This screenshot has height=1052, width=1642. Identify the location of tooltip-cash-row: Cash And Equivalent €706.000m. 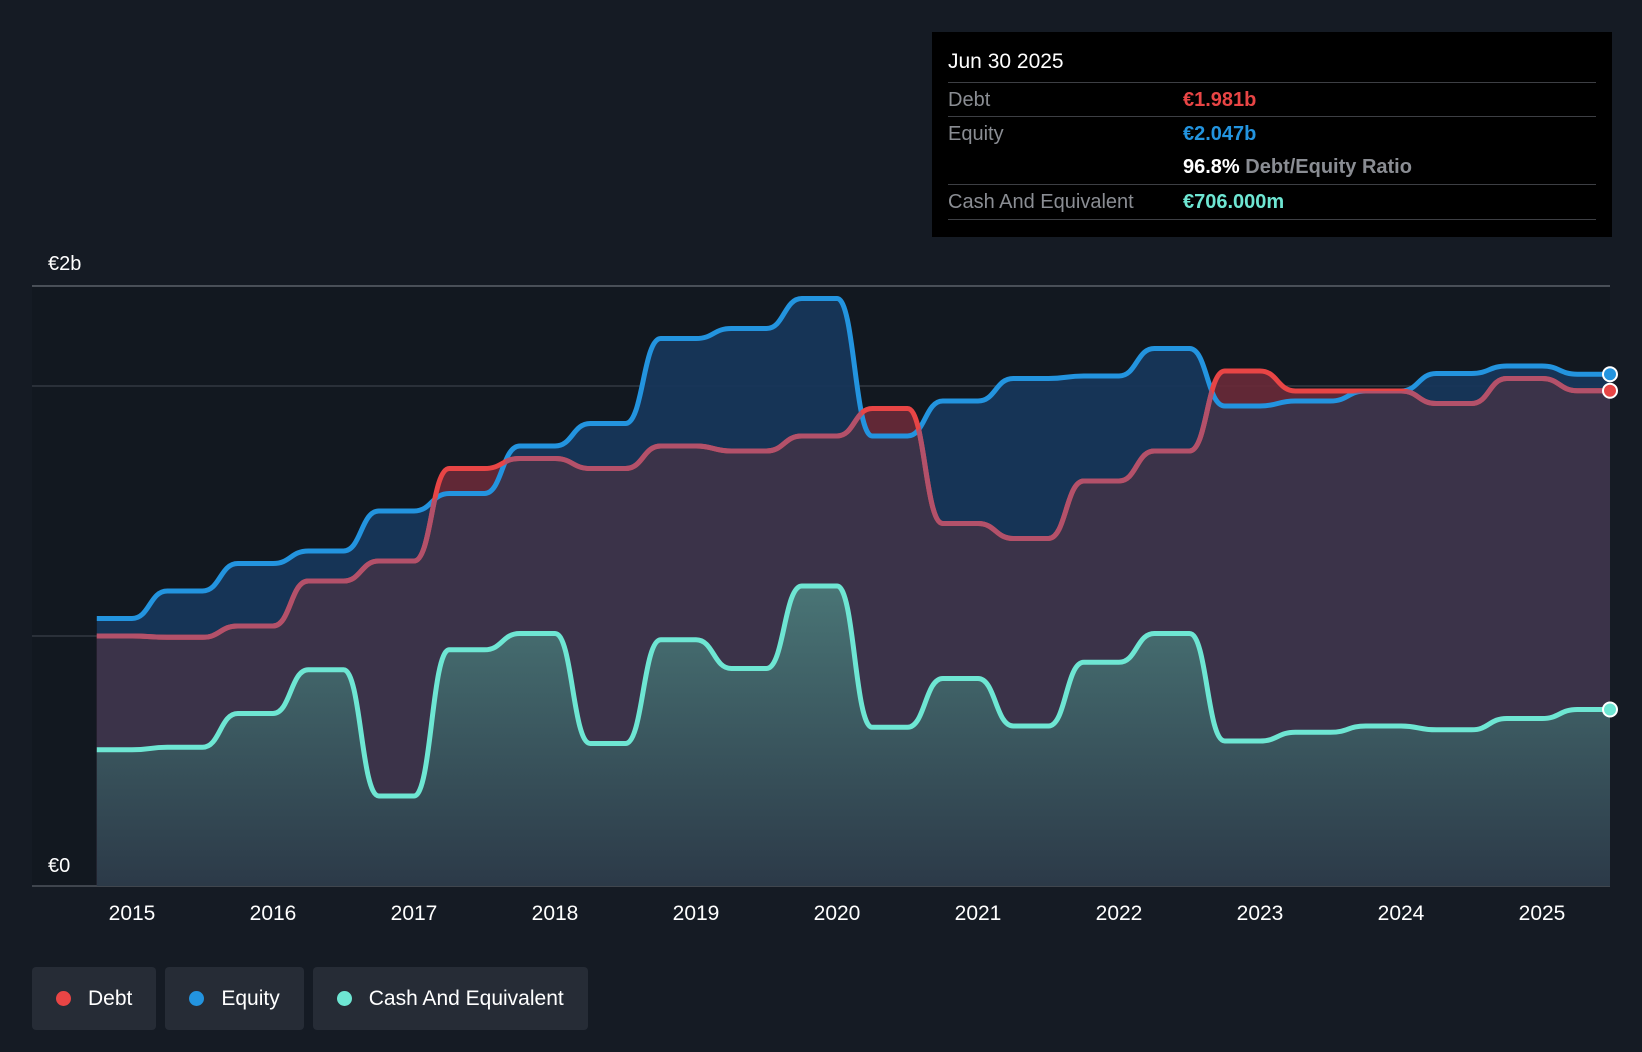
(1272, 202).